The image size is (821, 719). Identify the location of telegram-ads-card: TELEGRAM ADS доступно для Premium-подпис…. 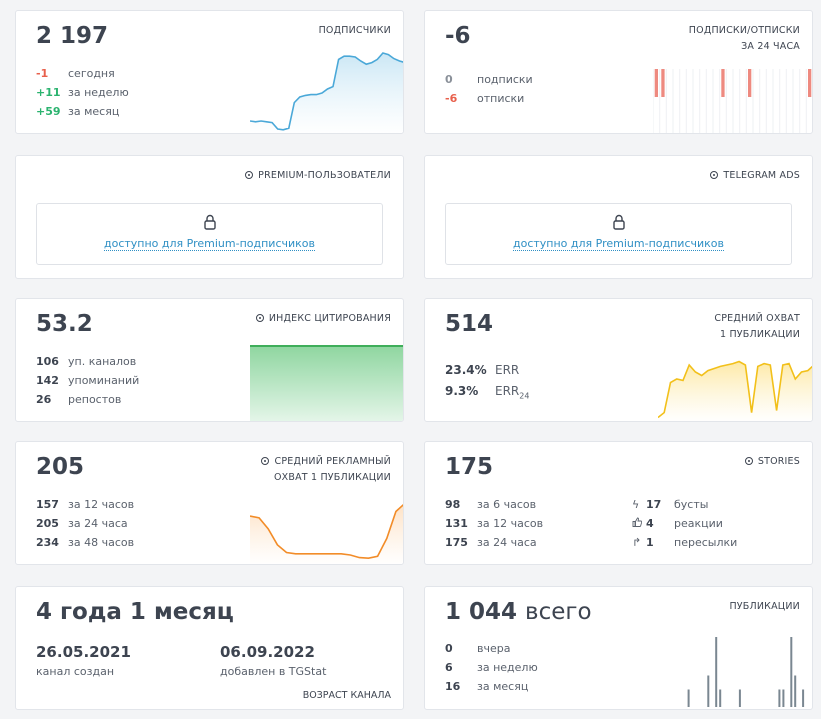
(618, 217).